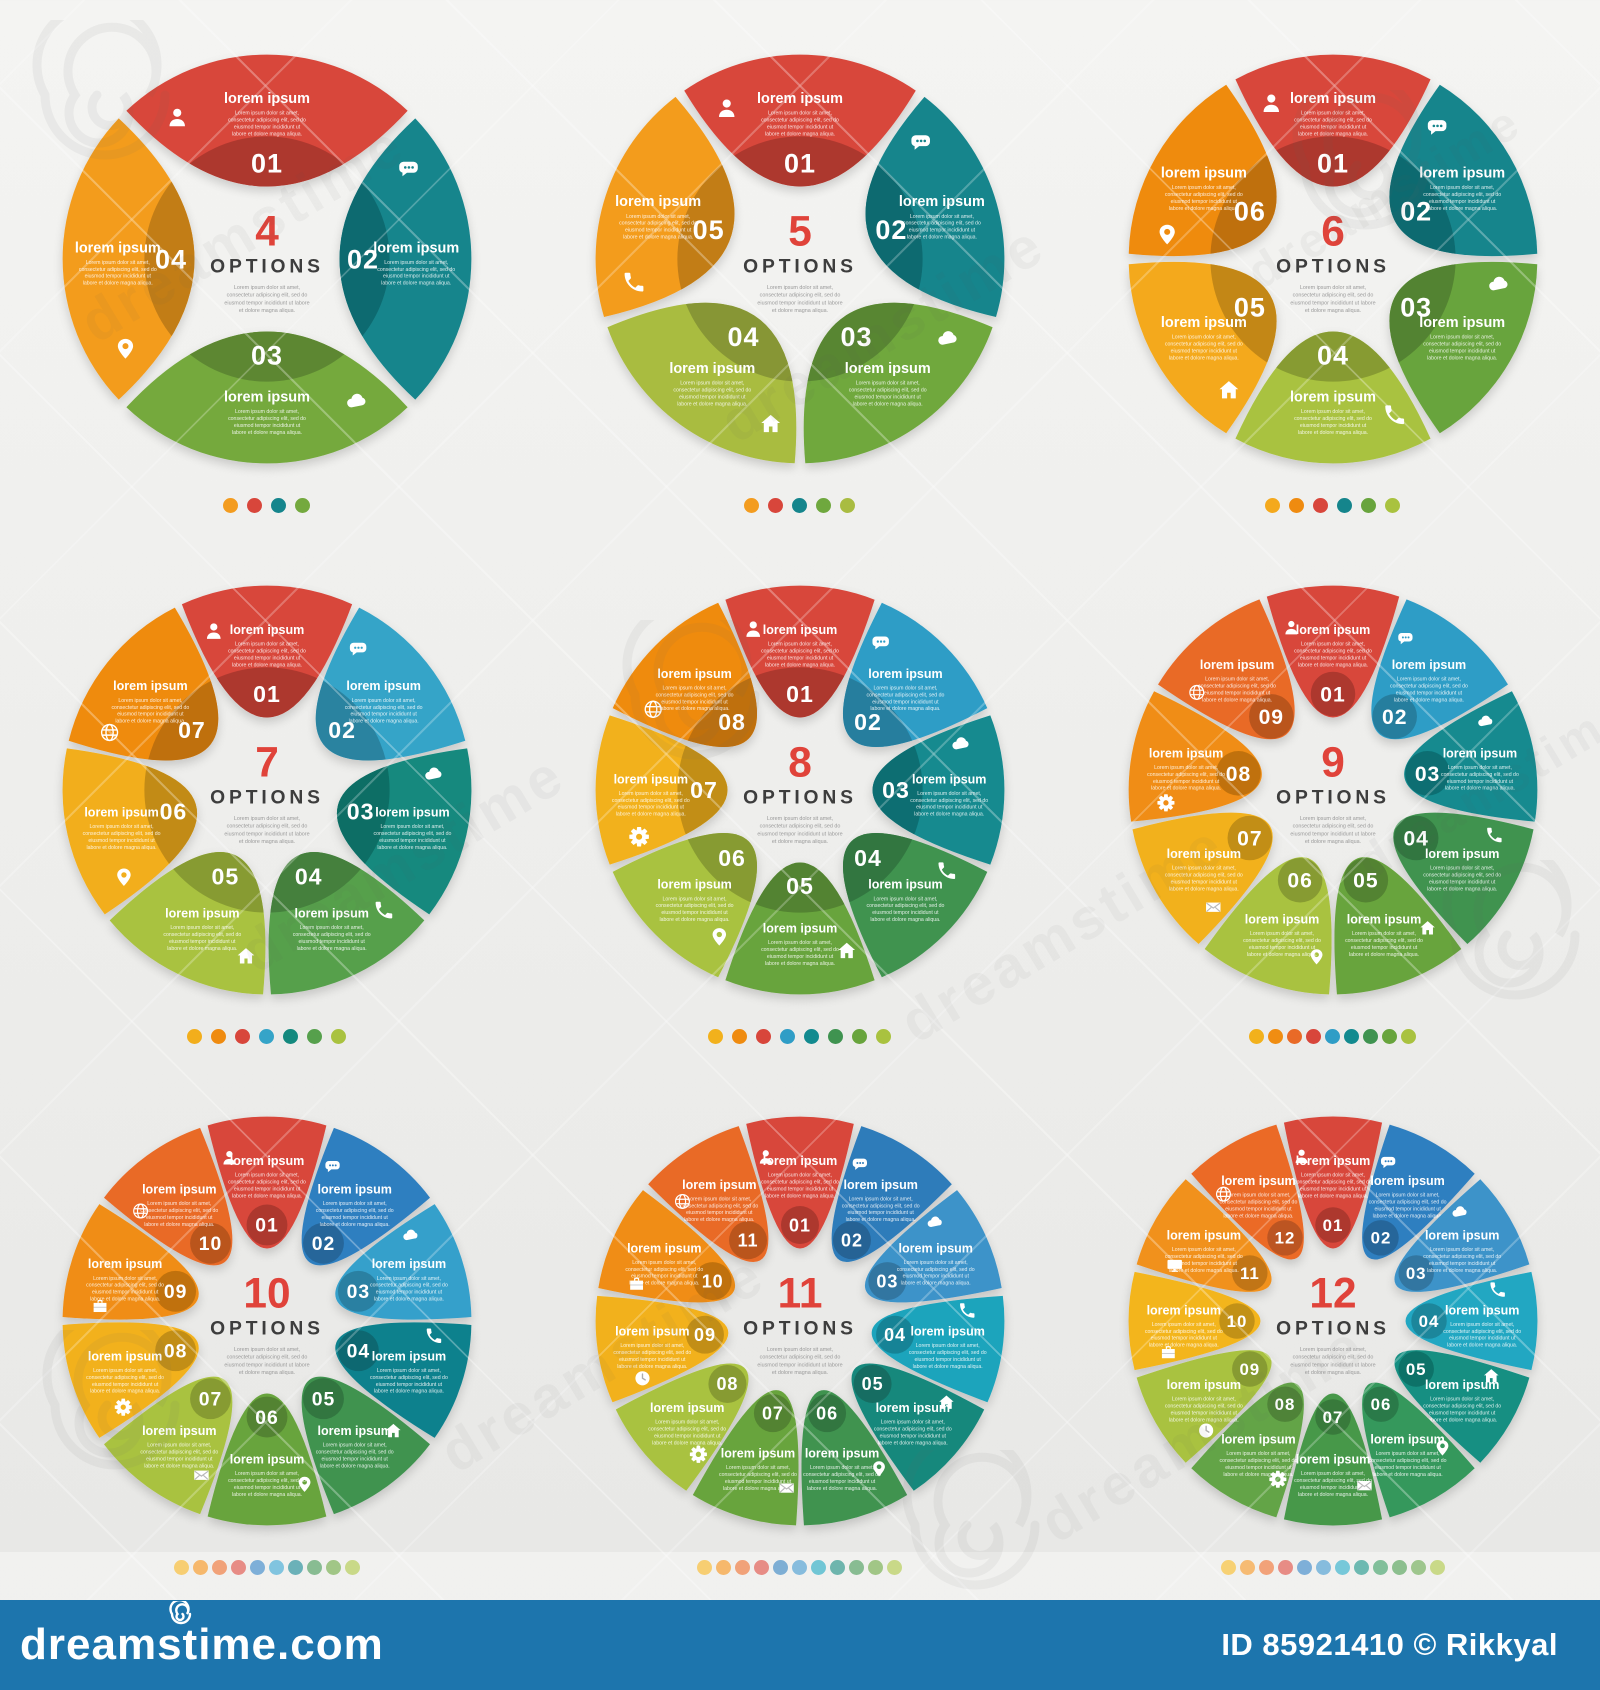 The width and height of the screenshot is (1600, 1690). I want to click on center-number: 7, so click(267, 762).